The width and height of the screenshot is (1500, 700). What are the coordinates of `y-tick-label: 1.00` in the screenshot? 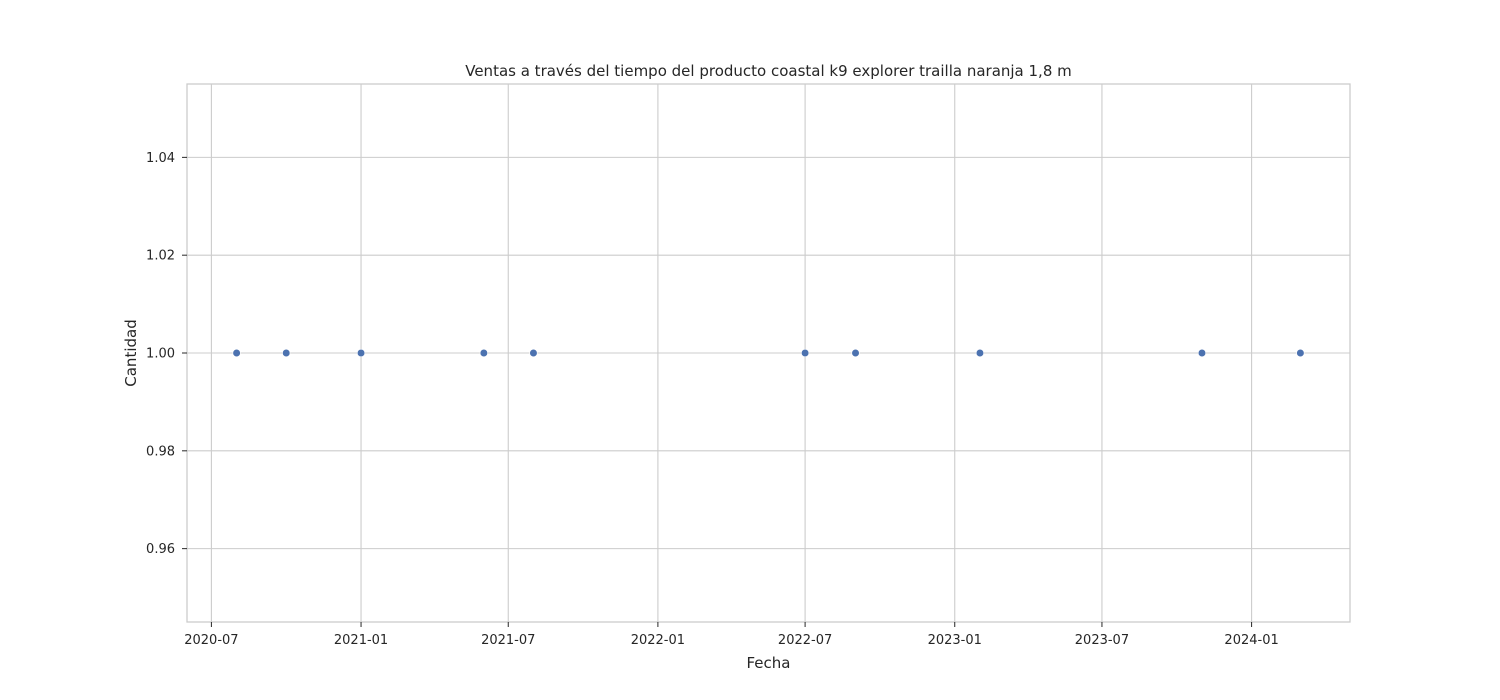 It's located at (160, 354).